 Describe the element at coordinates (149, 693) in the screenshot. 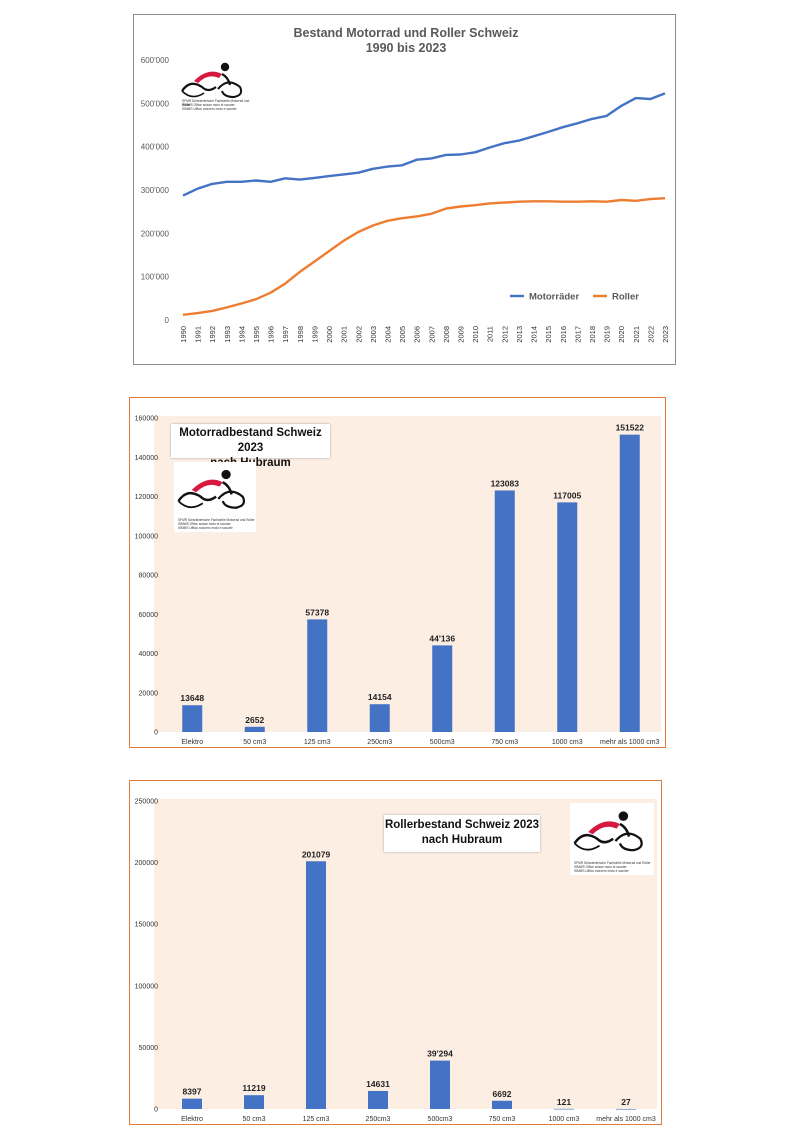

I see `y-tick-label: 20000` at that location.